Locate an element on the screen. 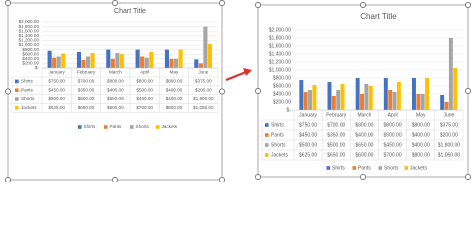 The width and height of the screenshot is (474, 240). table-row-label: Shirts is located at coordinates (27, 81).